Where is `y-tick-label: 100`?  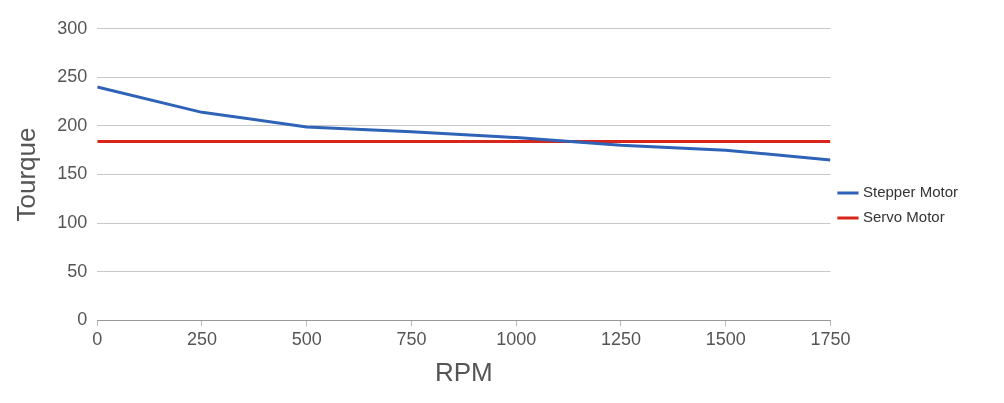
y-tick-label: 100 is located at coordinates (72, 222).